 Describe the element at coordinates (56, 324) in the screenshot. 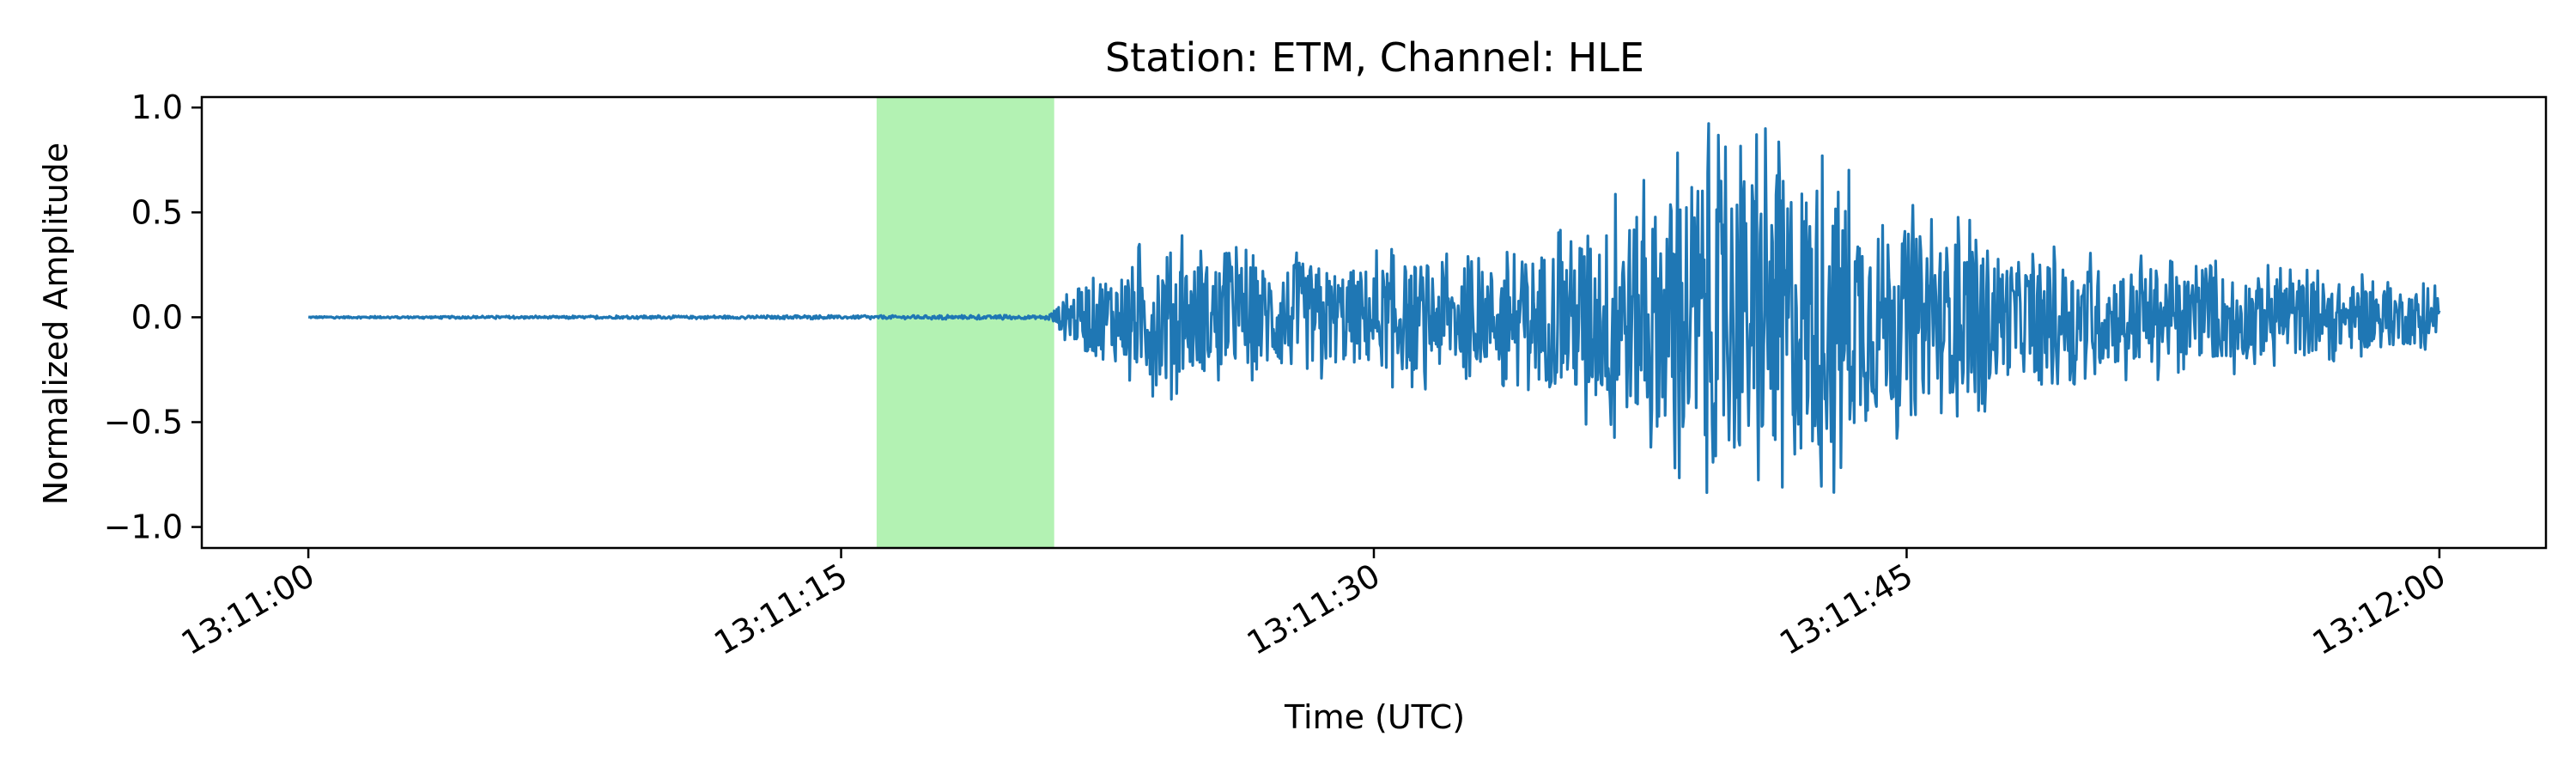

I see `y-axis-label: Normalized Amplitude` at that location.